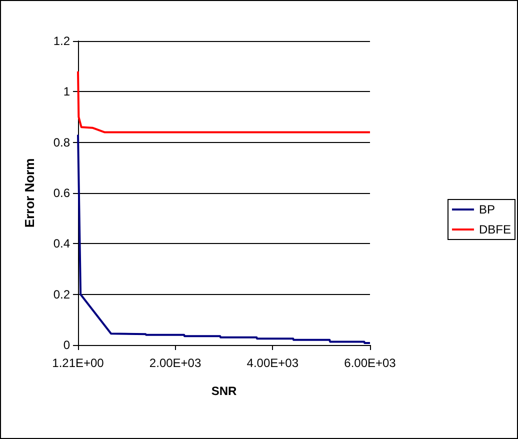 The width and height of the screenshot is (518, 439). Describe the element at coordinates (61, 294) in the screenshot. I see `y-tick-label: 0.2` at that location.